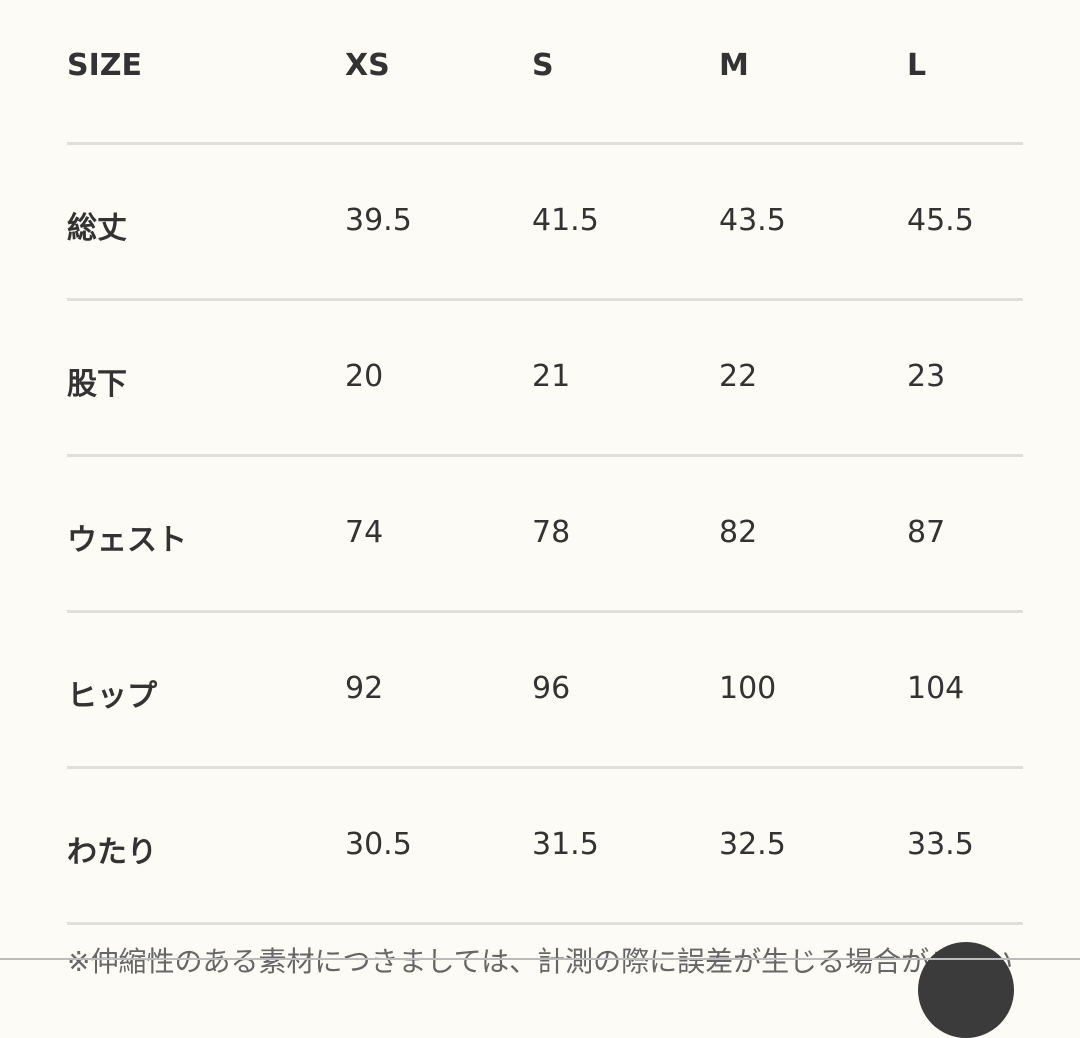 Image resolution: width=1080 pixels, height=1038 pixels. What do you see at coordinates (551, 376) in the screenshot?
I see `cell-value: 21` at bounding box center [551, 376].